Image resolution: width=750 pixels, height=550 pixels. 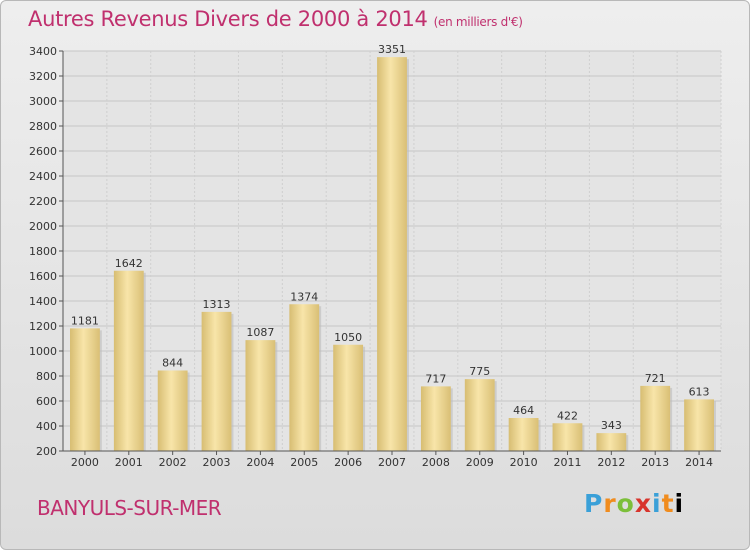 What do you see at coordinates (478, 22) in the screenshot?
I see `chart-title-unit: (en milliers d'€)` at bounding box center [478, 22].